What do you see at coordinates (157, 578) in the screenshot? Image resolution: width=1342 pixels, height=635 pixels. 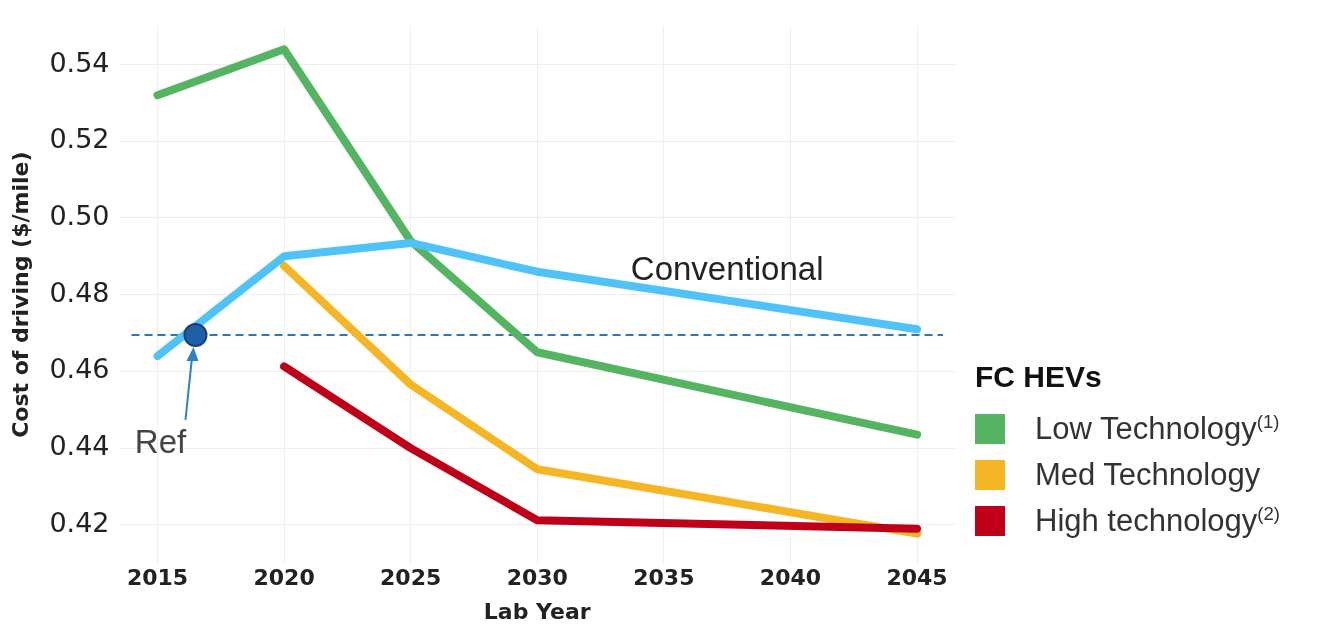 I see `x-tick-label: 2015` at bounding box center [157, 578].